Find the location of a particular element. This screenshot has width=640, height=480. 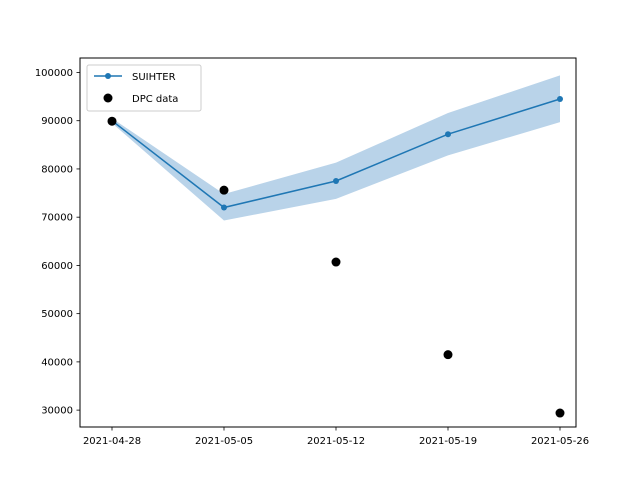

legend-label-series-2: DPC data is located at coordinates (155, 99).